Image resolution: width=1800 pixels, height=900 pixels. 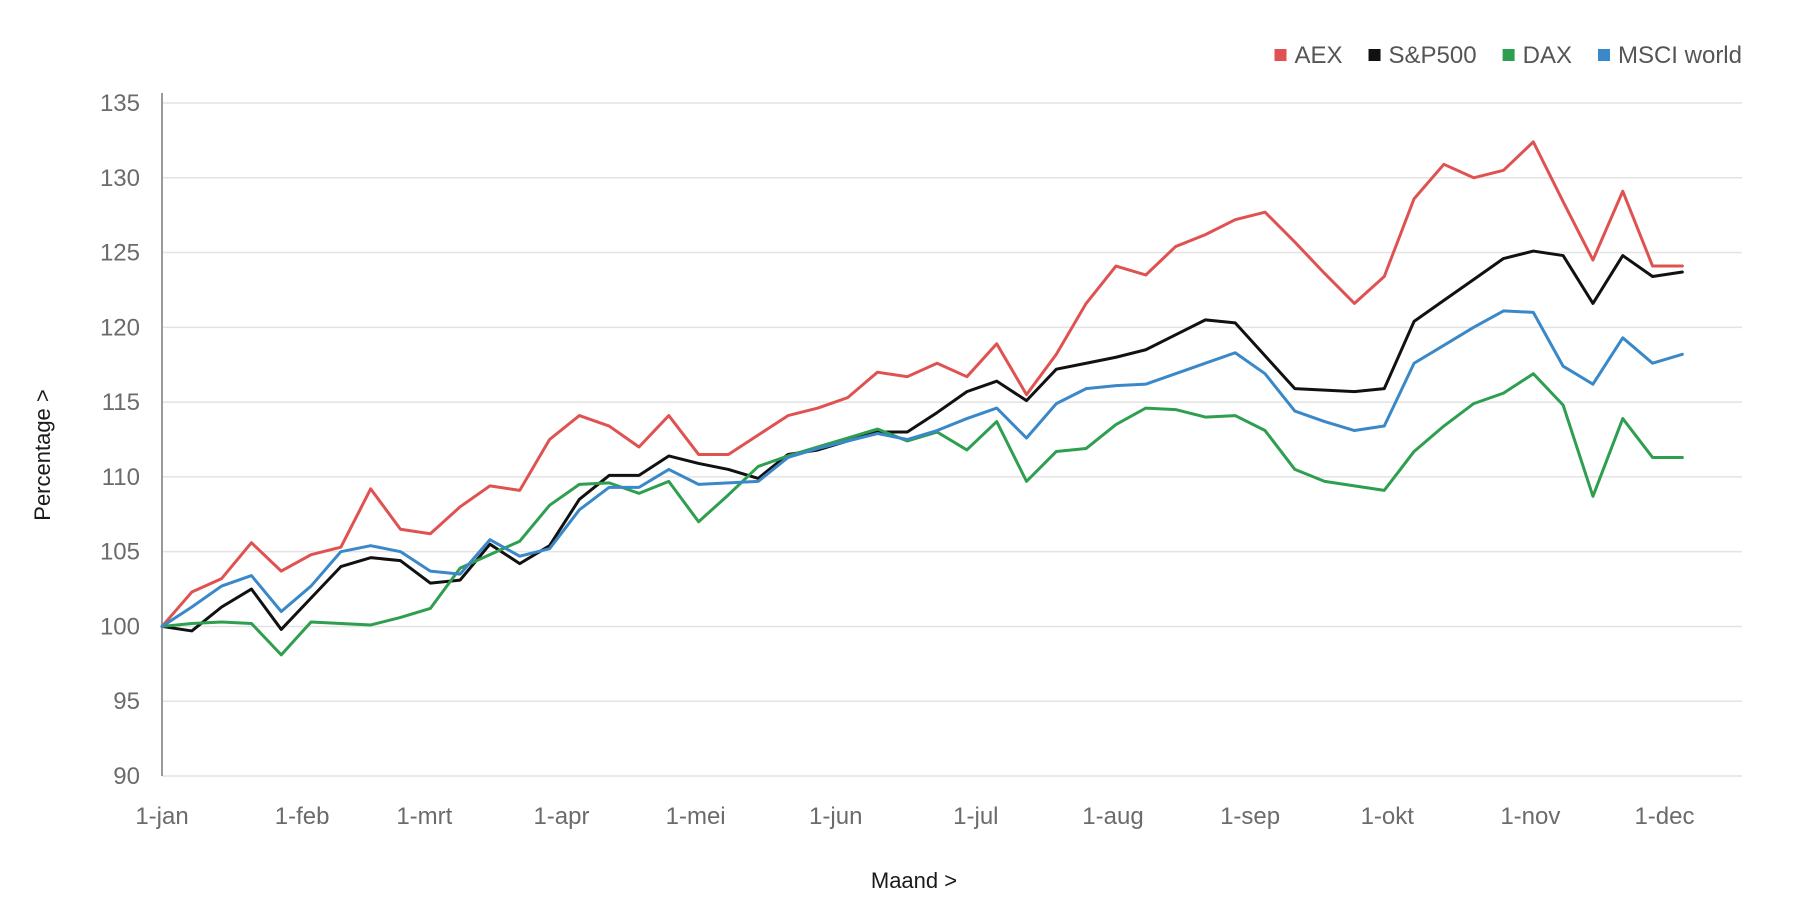 What do you see at coordinates (1664, 816) in the screenshot?
I see `x-tick-label: 1-dec` at bounding box center [1664, 816].